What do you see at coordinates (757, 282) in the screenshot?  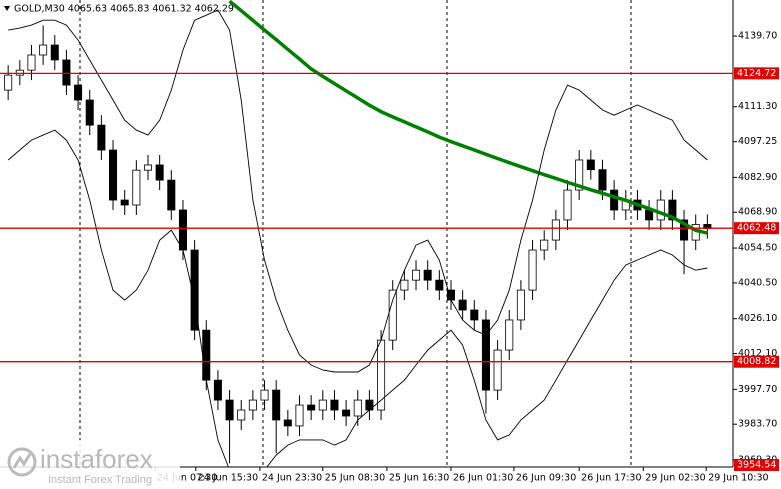 I see `y-tick-label: 4040.50` at bounding box center [757, 282].